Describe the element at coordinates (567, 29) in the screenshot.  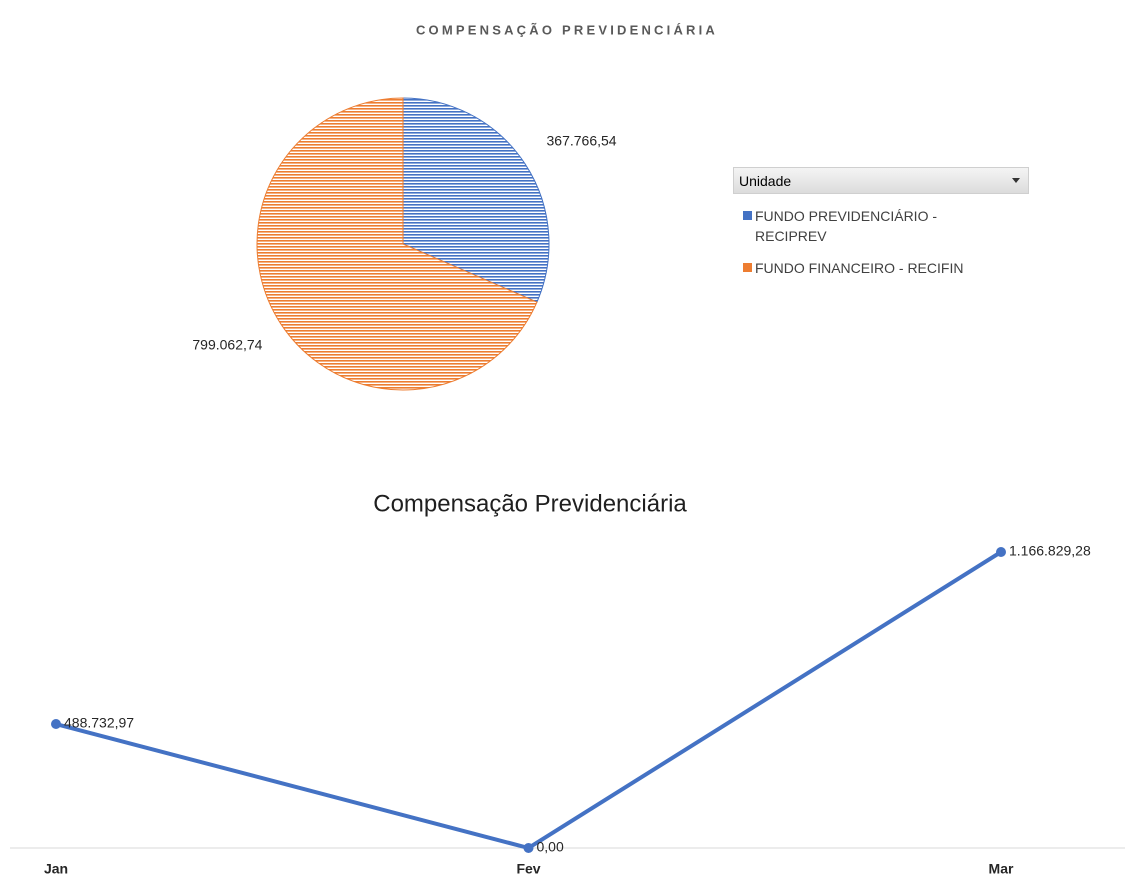
I see `pie-title: COMPENSAÇÃO PREVIDENCIÁRIA` at that location.